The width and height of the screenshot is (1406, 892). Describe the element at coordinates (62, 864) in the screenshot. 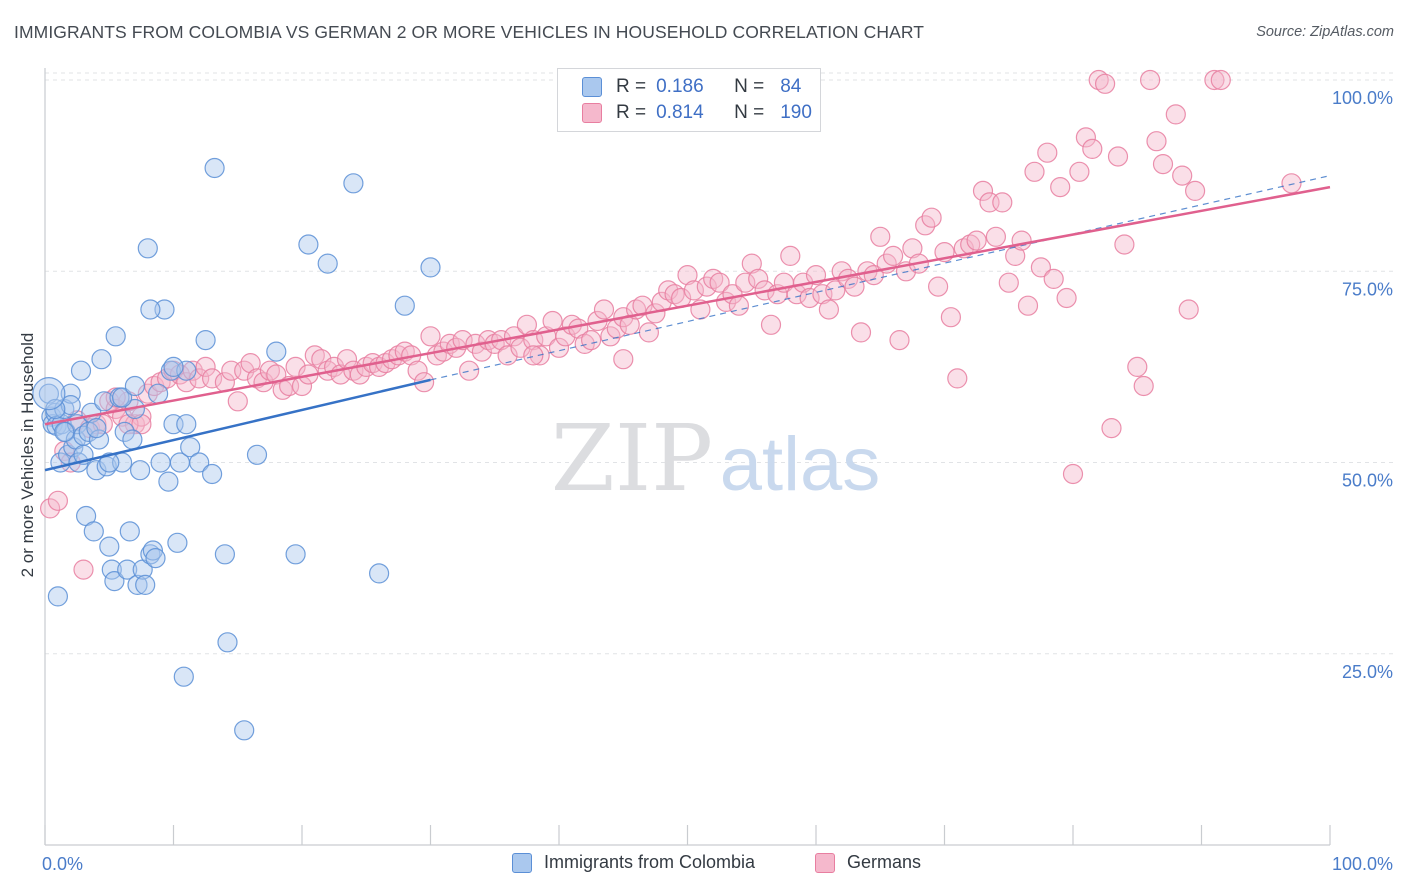

I see `x-tick-label-min: 0.0%` at that location.